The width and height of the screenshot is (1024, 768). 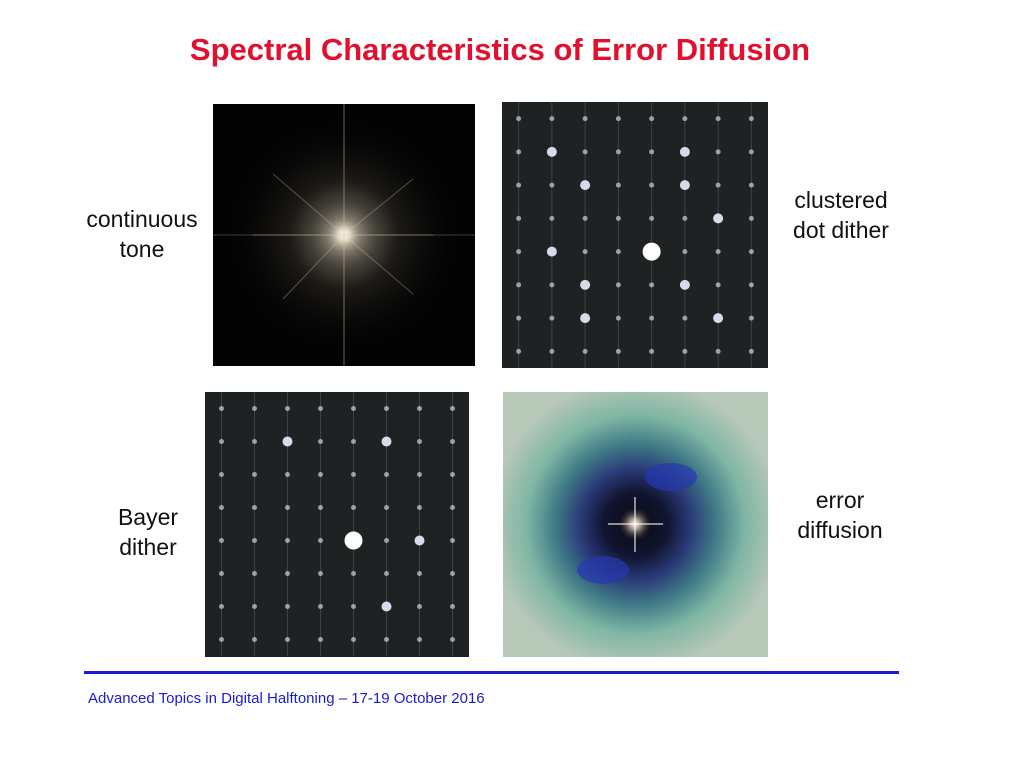 I want to click on label-continuous-tone: continuous tone, so click(x=142, y=234).